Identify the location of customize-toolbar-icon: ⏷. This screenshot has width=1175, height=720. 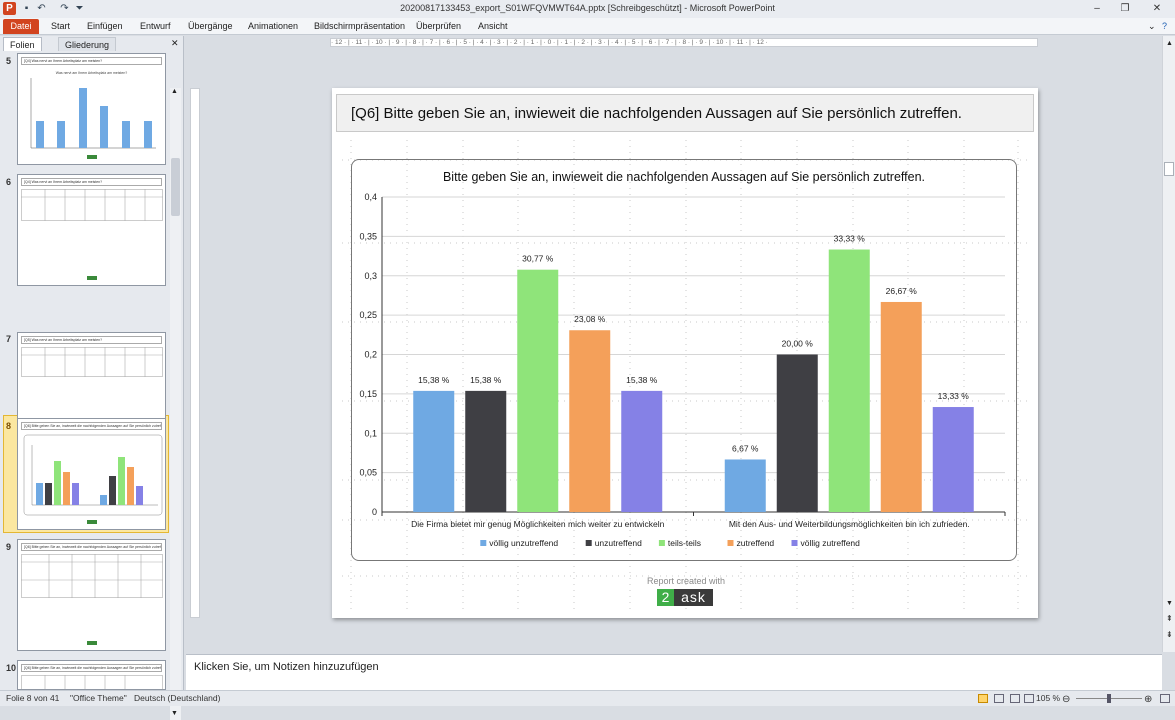
(79, 8).